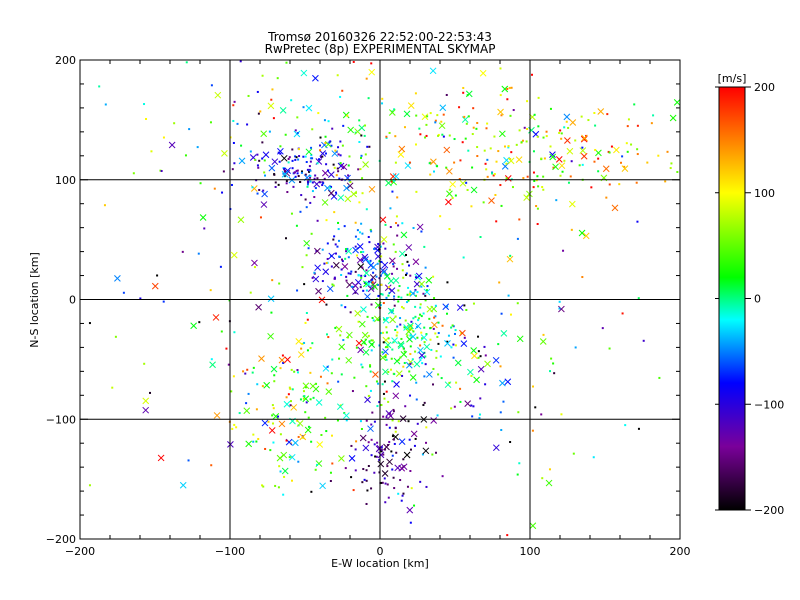  Describe the element at coordinates (680, 551) in the screenshot. I see `x-tick-label: 200` at that location.